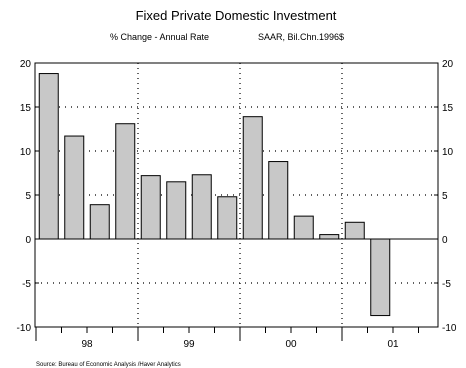 The width and height of the screenshot is (466, 368). I want to click on ytick-label-left--10: -10, so click(24, 328).